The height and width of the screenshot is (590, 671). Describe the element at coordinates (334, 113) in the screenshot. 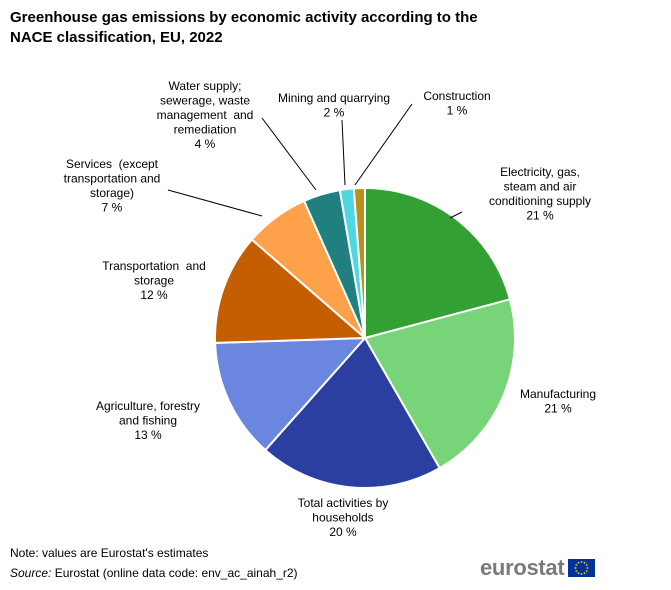

I see `slice-value-label: 2 %` at that location.